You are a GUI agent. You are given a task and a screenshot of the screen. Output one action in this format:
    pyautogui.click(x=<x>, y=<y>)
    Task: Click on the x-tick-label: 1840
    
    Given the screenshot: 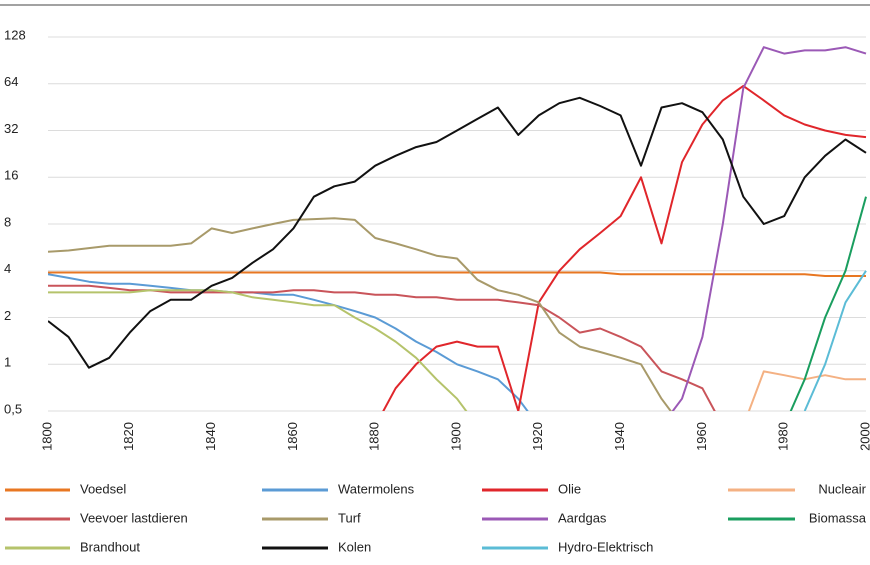 What is the action you would take?
    pyautogui.click(x=210, y=436)
    